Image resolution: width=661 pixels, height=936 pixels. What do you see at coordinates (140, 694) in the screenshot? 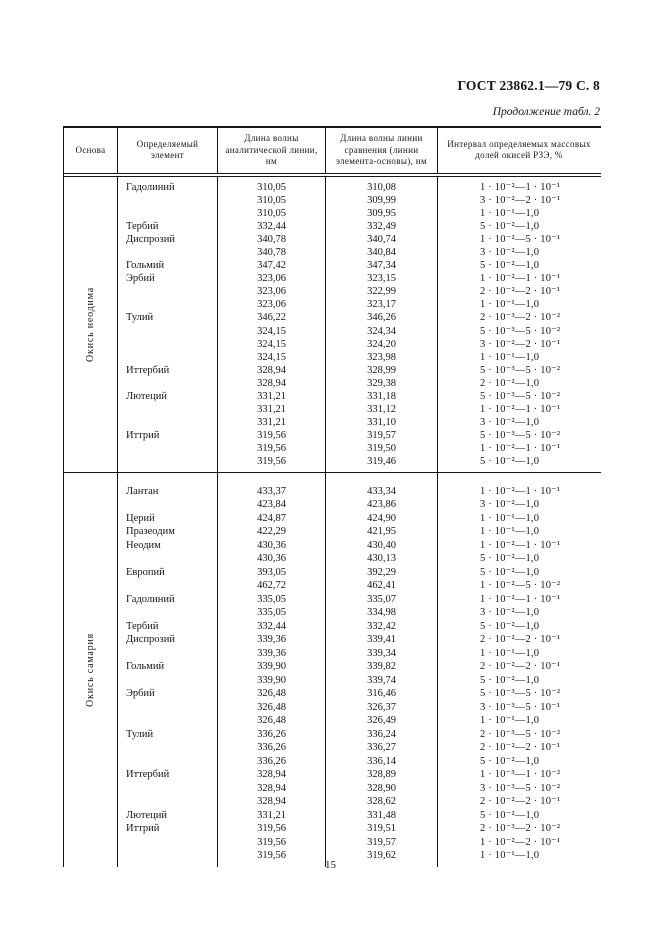
I see `cell-element: Эрбий` at bounding box center [140, 694].